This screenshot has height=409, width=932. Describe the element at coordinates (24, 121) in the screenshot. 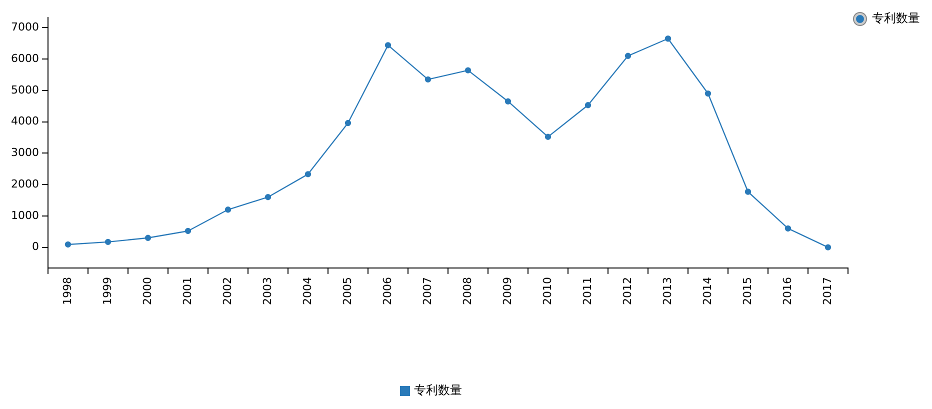

I see `y-tick-label: 4000` at that location.